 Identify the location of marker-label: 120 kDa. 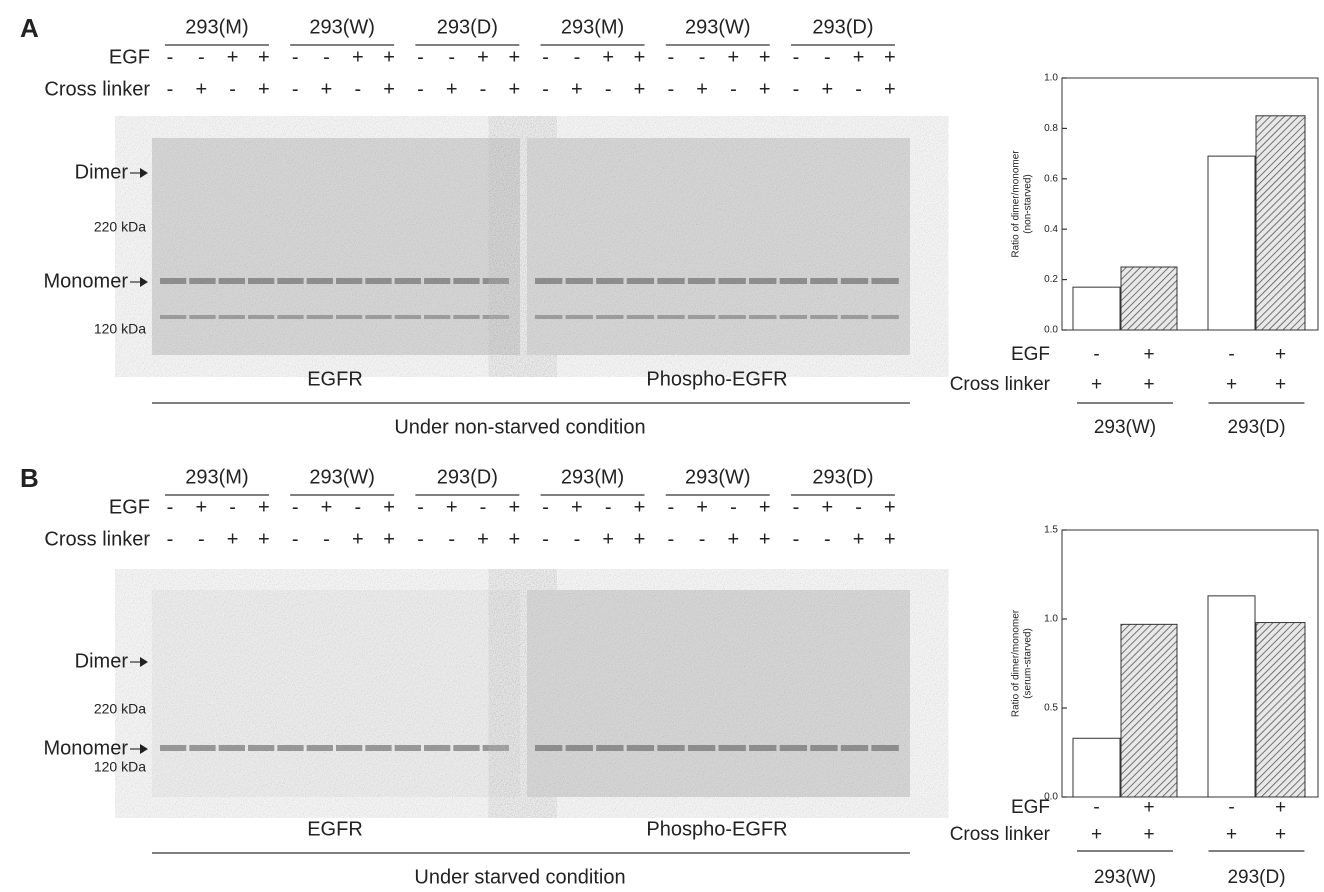
(120, 767).